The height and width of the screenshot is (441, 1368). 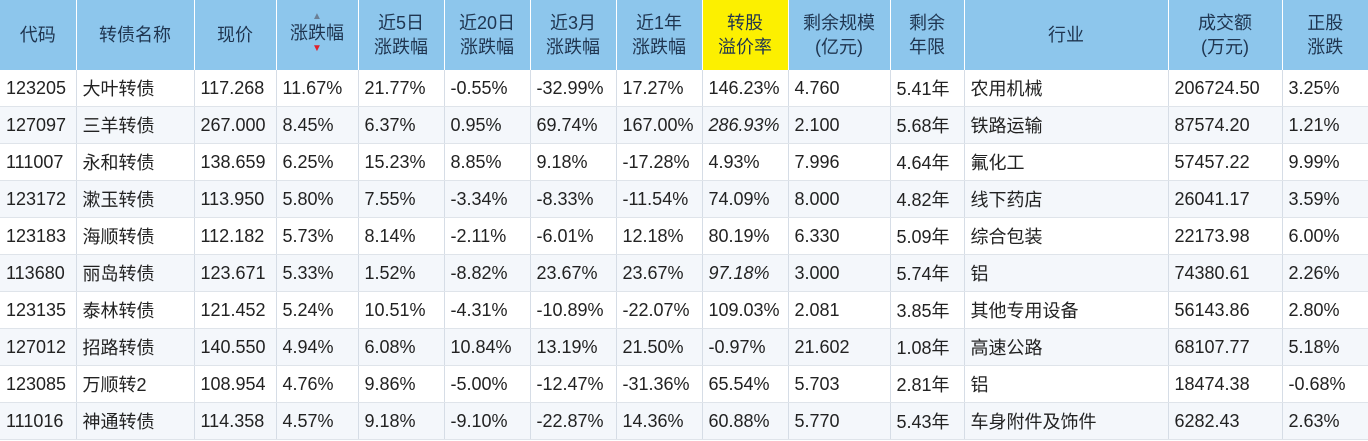 What do you see at coordinates (317, 310) in the screenshot?
I see `cell-change: 5.24%` at bounding box center [317, 310].